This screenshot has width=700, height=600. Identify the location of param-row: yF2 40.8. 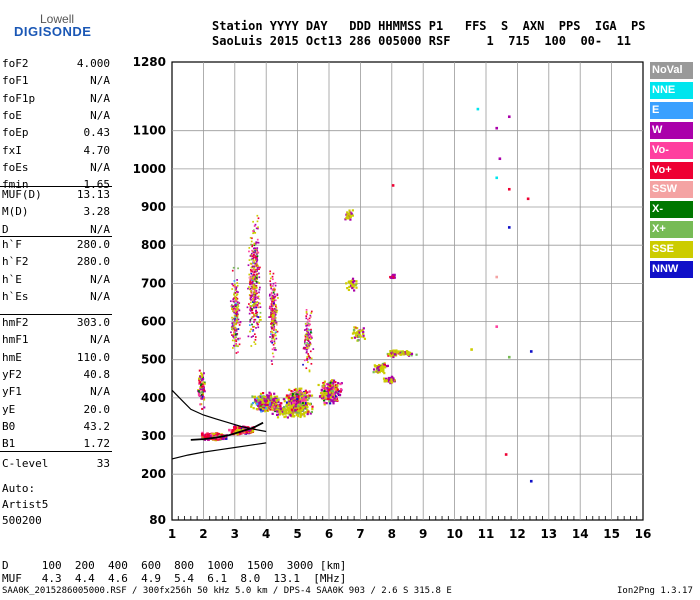
(56, 376).